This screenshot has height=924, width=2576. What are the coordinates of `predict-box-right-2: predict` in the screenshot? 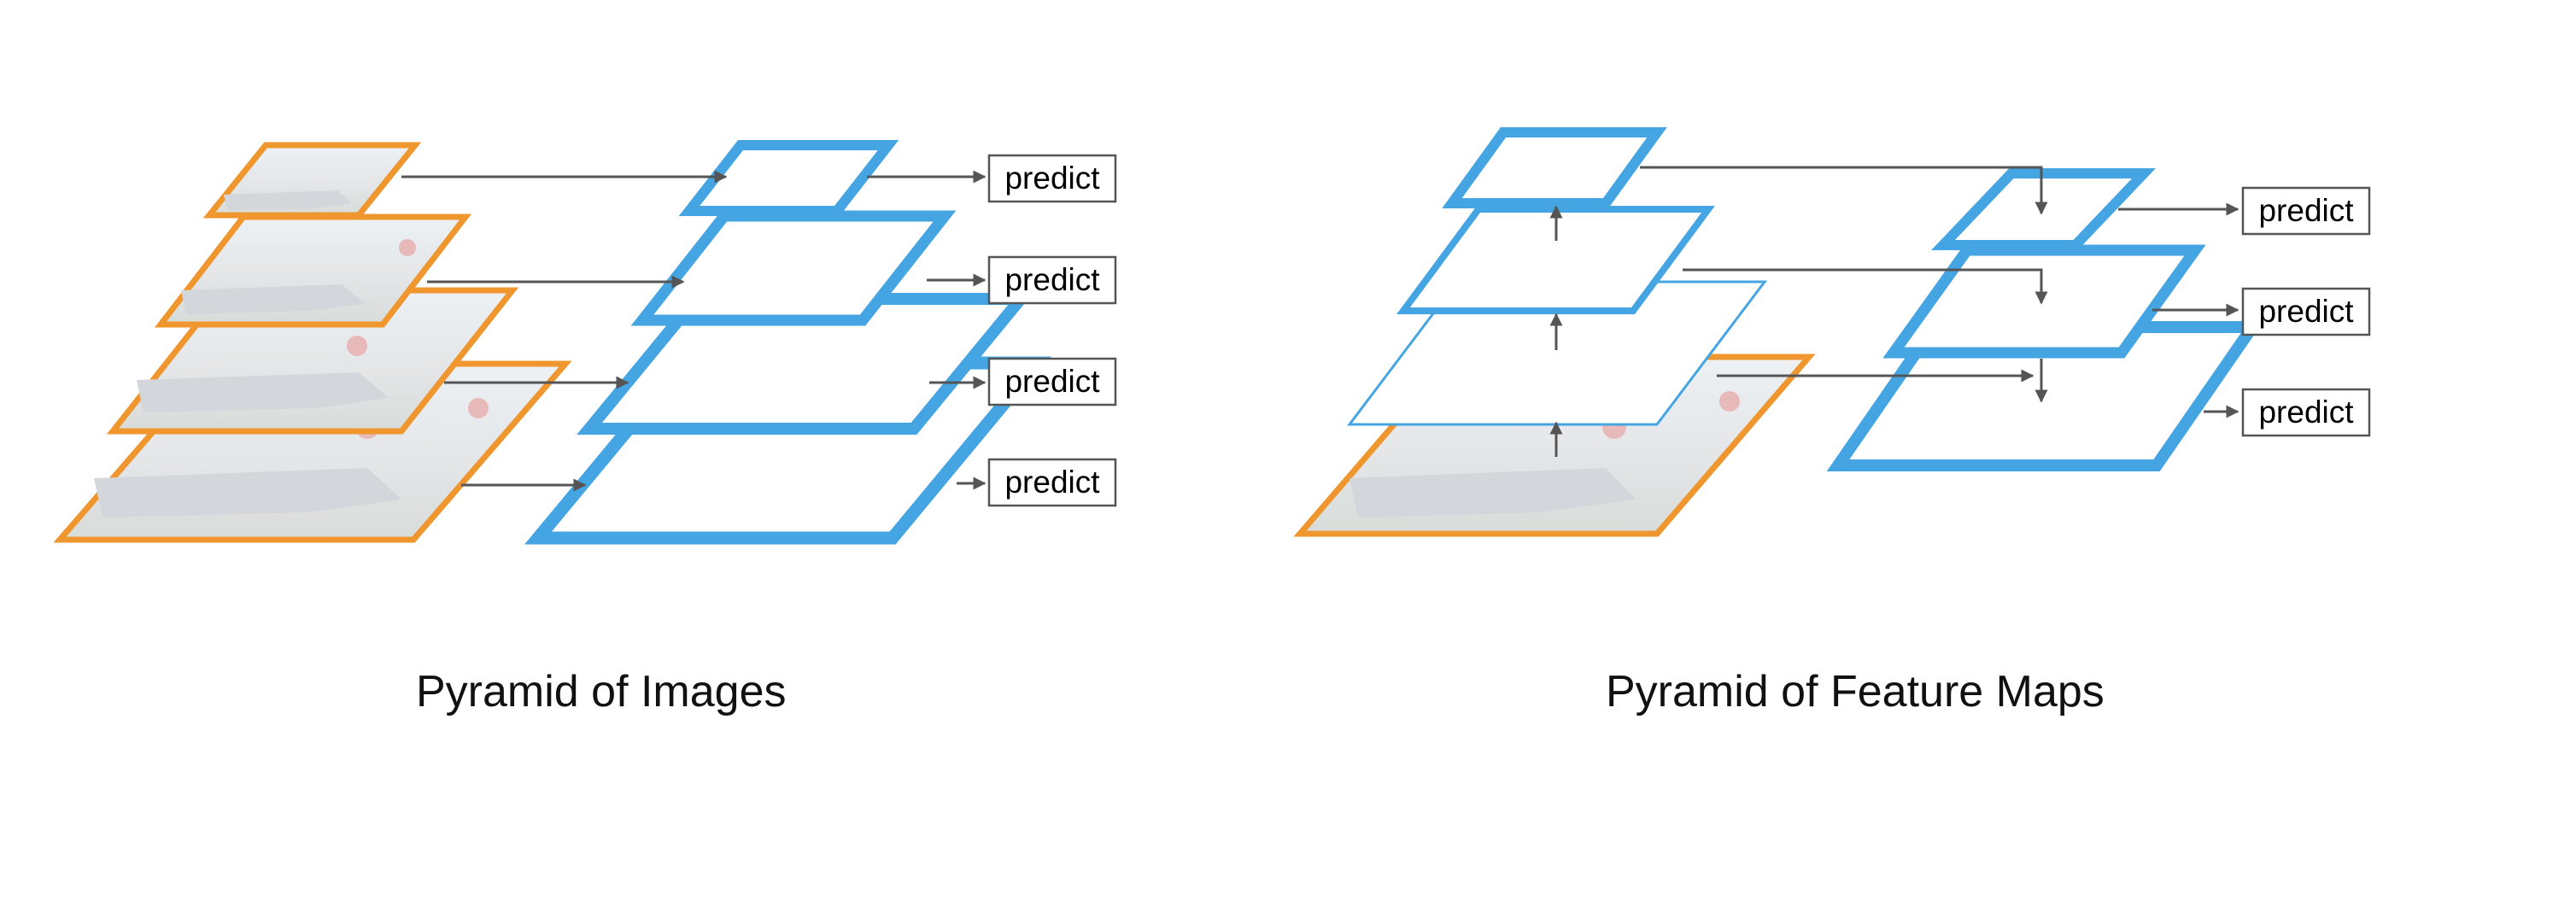 It's located at (2306, 311).